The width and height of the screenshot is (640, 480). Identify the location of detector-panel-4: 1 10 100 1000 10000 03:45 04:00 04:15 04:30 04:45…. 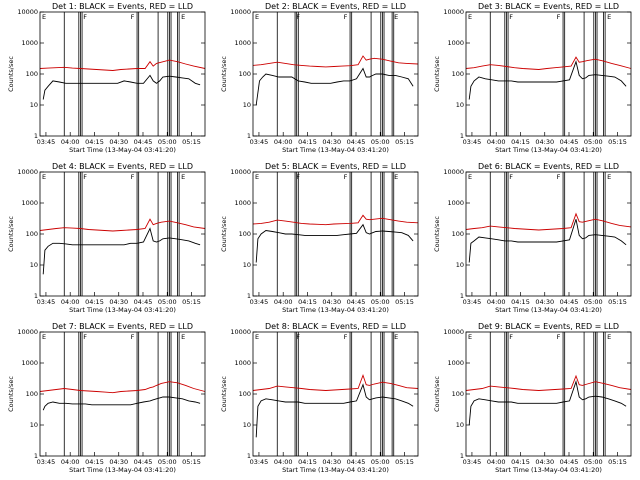
(106, 240).